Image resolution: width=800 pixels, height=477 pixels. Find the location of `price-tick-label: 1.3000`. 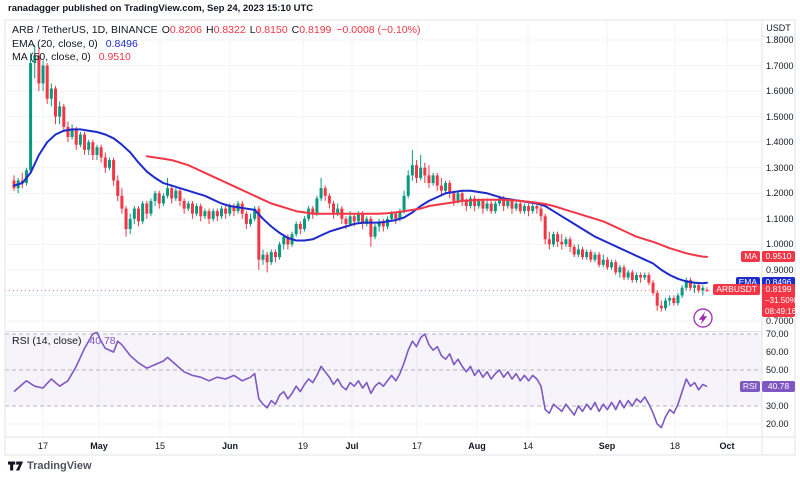

price-tick-label: 1.3000 is located at coordinates (780, 167).